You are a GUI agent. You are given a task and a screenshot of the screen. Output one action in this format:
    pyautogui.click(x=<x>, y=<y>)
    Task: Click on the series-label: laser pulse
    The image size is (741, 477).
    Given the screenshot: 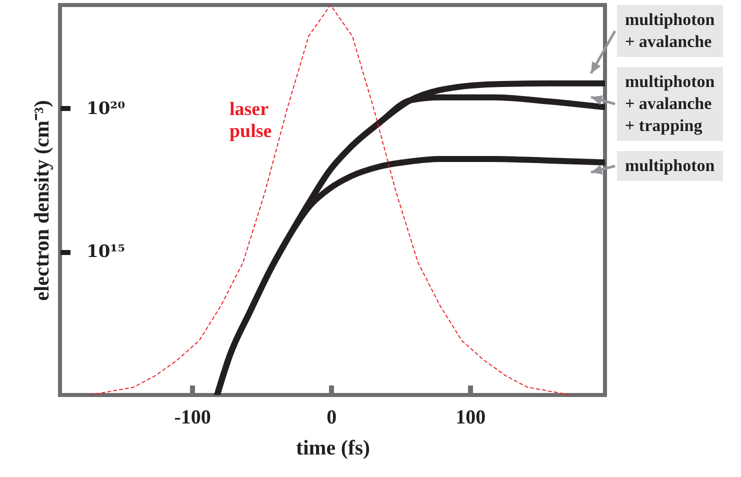 What is the action you would take?
    pyautogui.click(x=250, y=120)
    